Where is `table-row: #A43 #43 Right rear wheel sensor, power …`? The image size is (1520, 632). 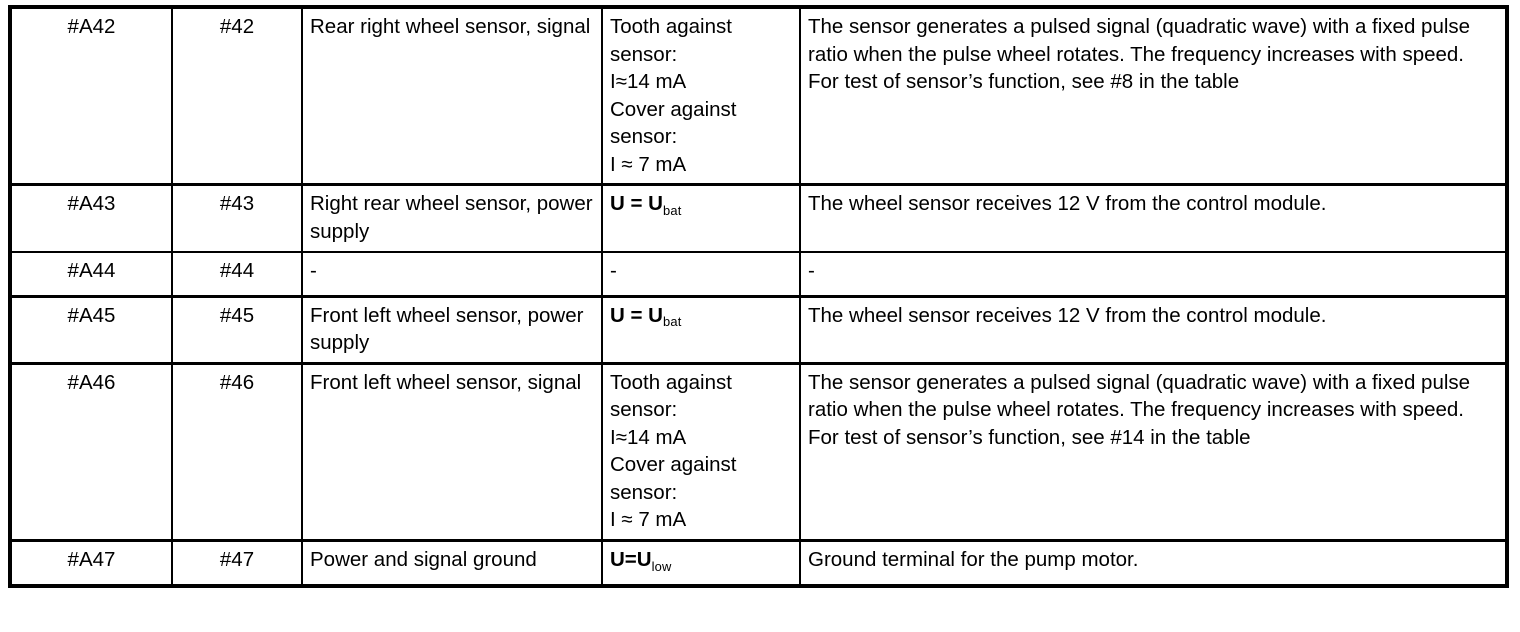 table-row: #A43 #43 Right rear wheel sensor, power … is located at coordinates (758, 218).